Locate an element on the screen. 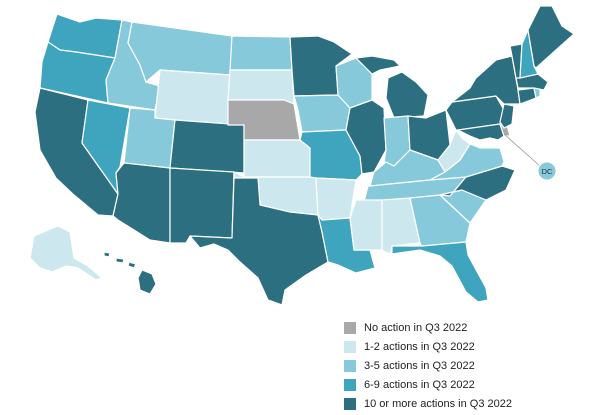  state-sd is located at coordinates (261, 87).